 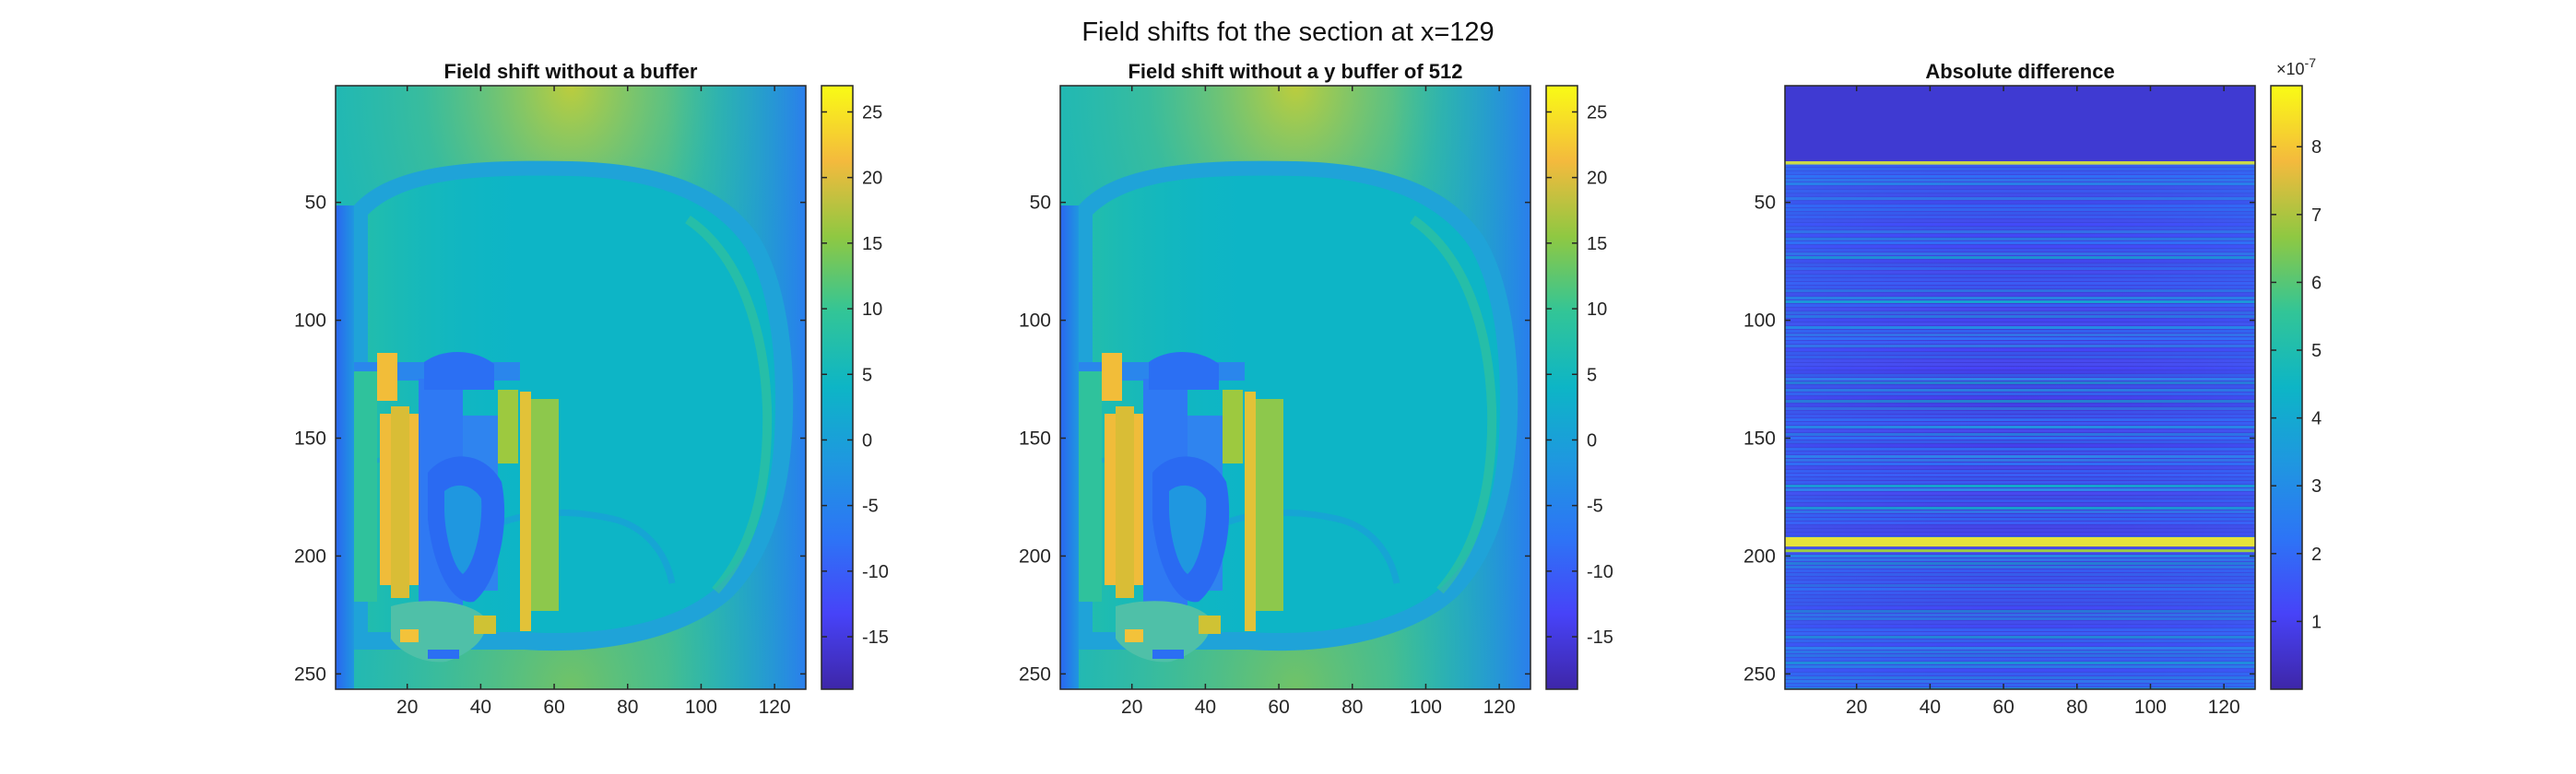 I want to click on colorbar-tick-label: 2, so click(x=2316, y=555).